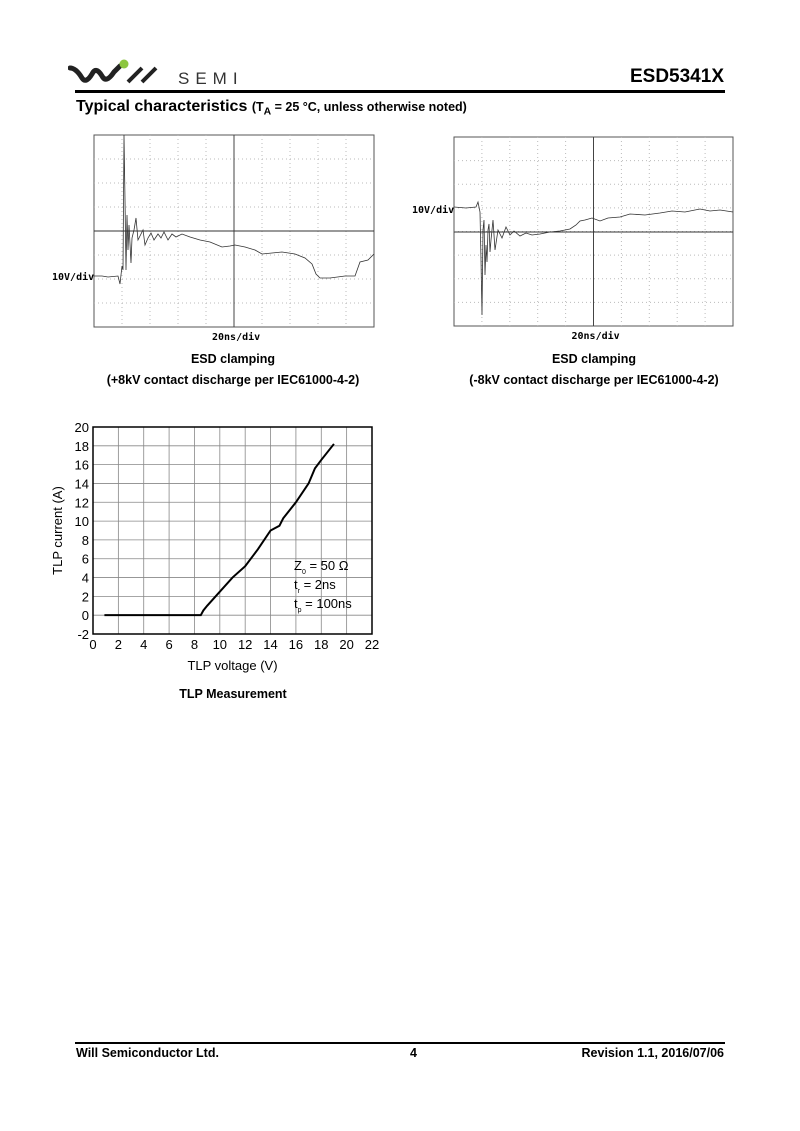  I want to click on logo-semi-text: SEMI, so click(211, 78).